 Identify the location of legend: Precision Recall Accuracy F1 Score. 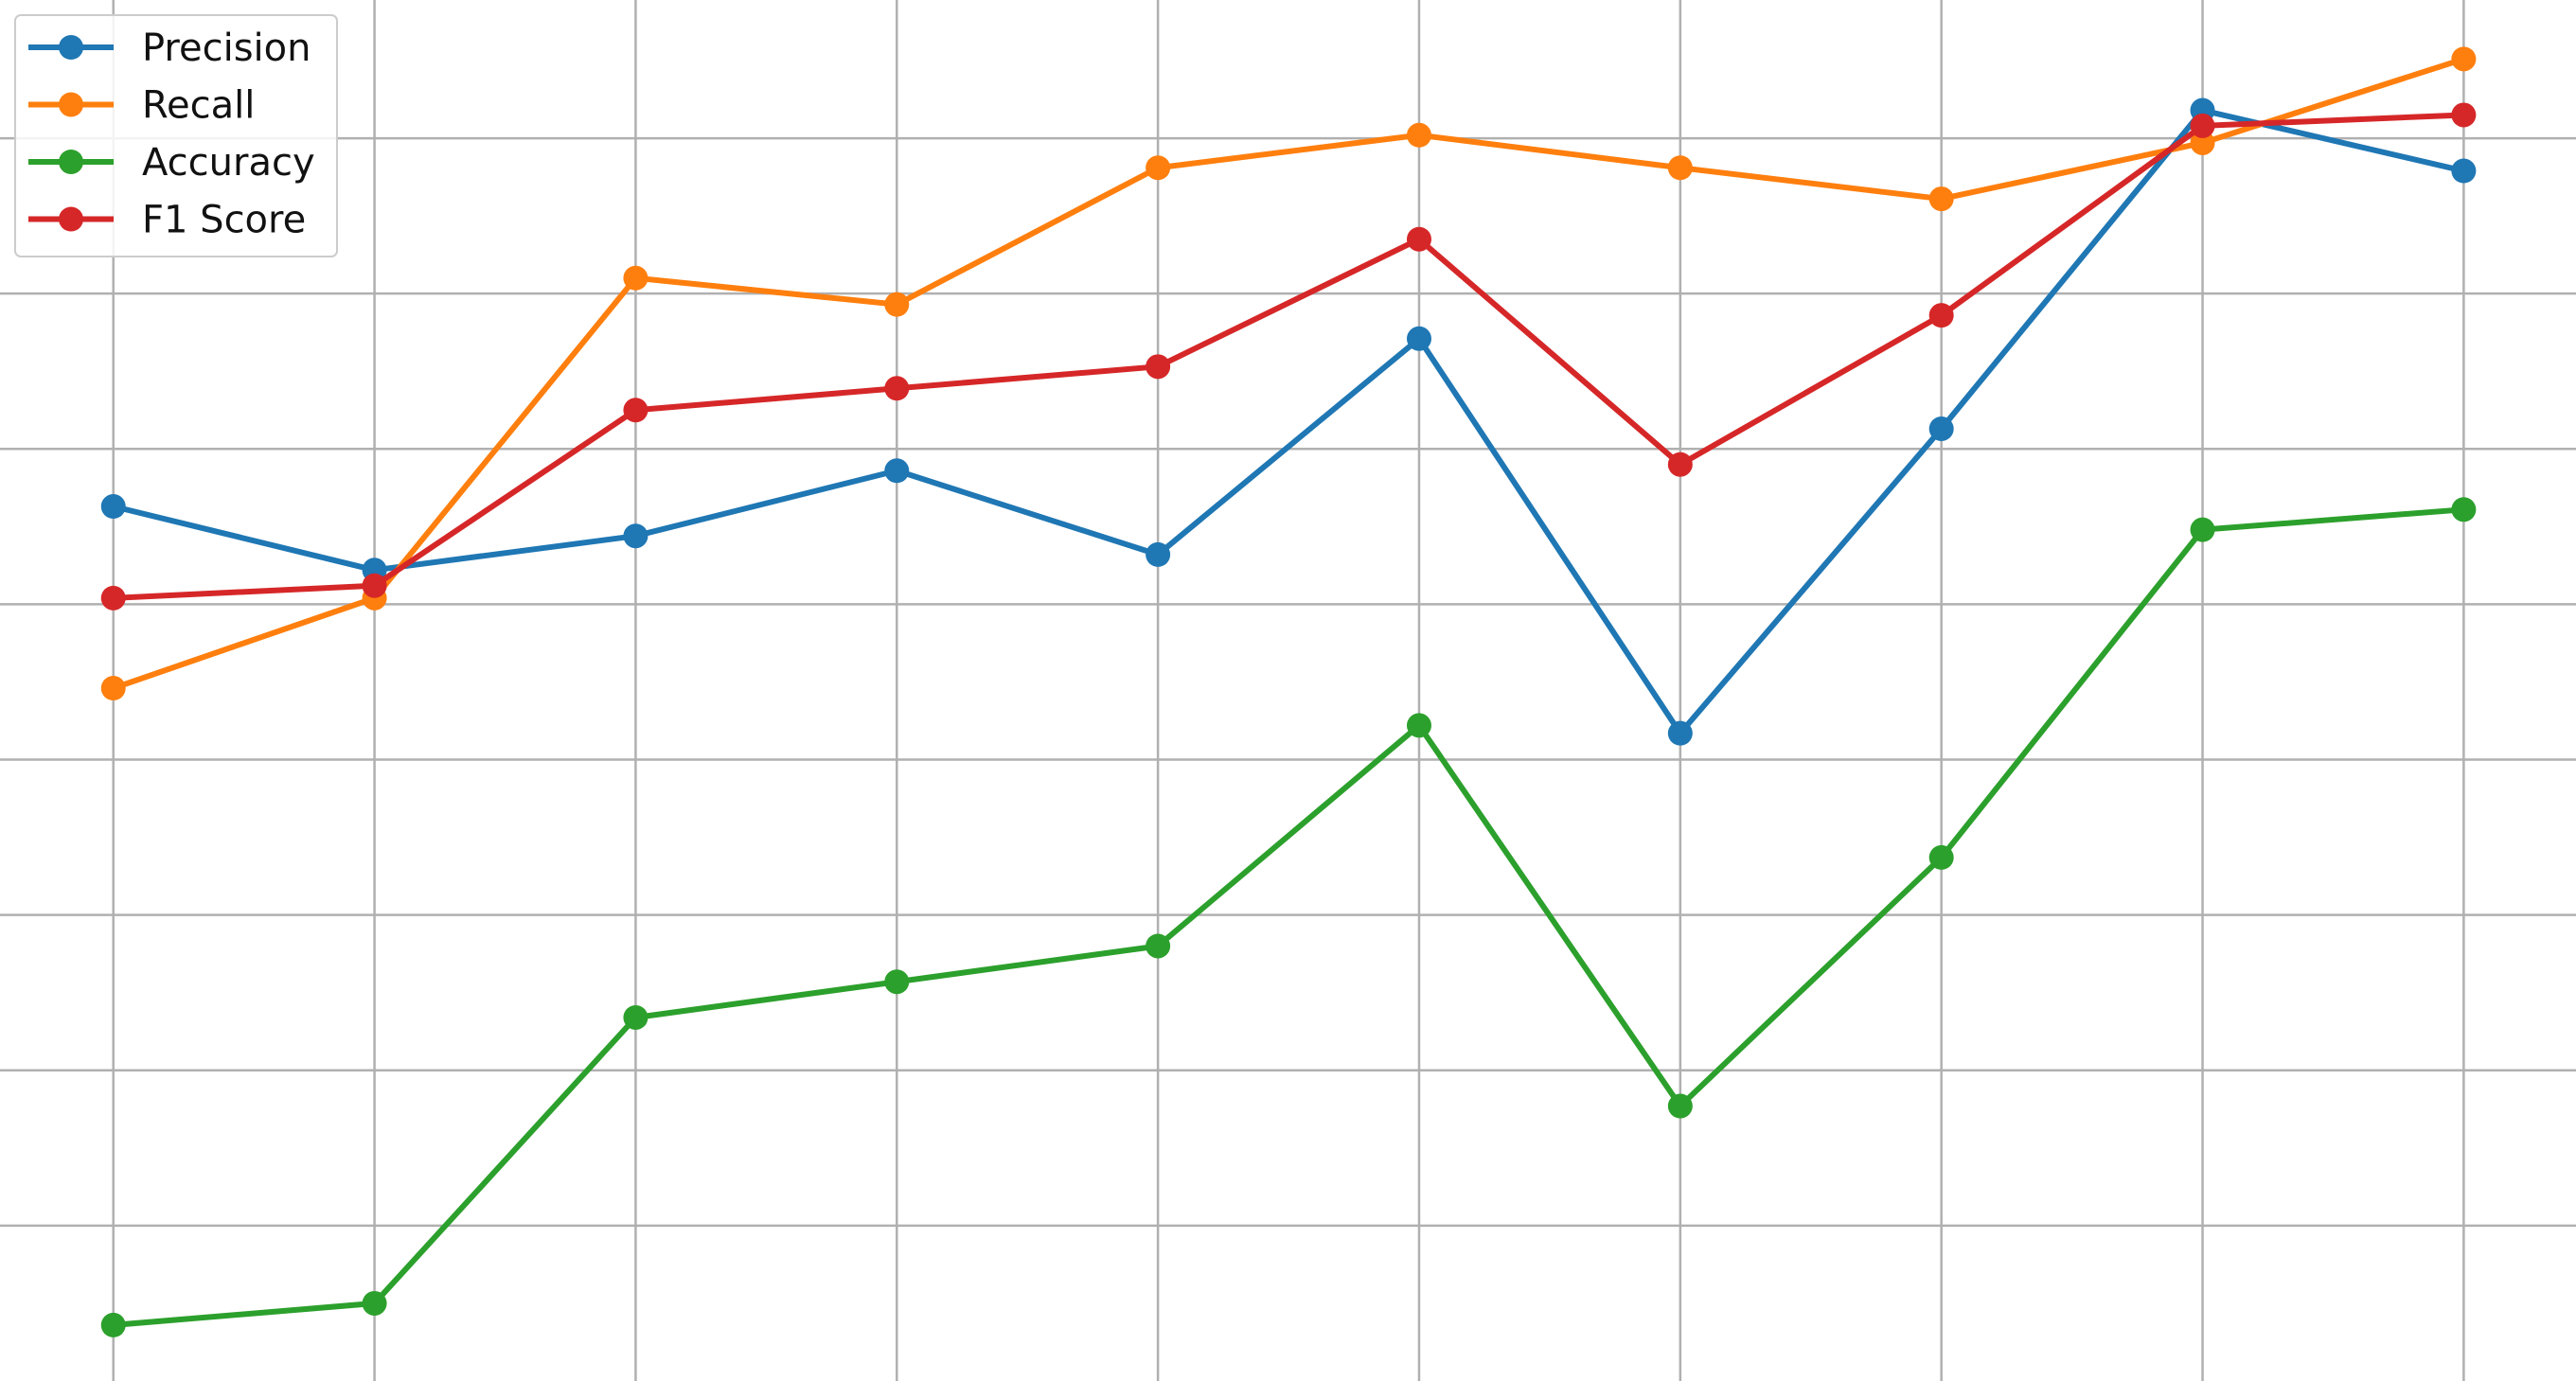
(176, 135).